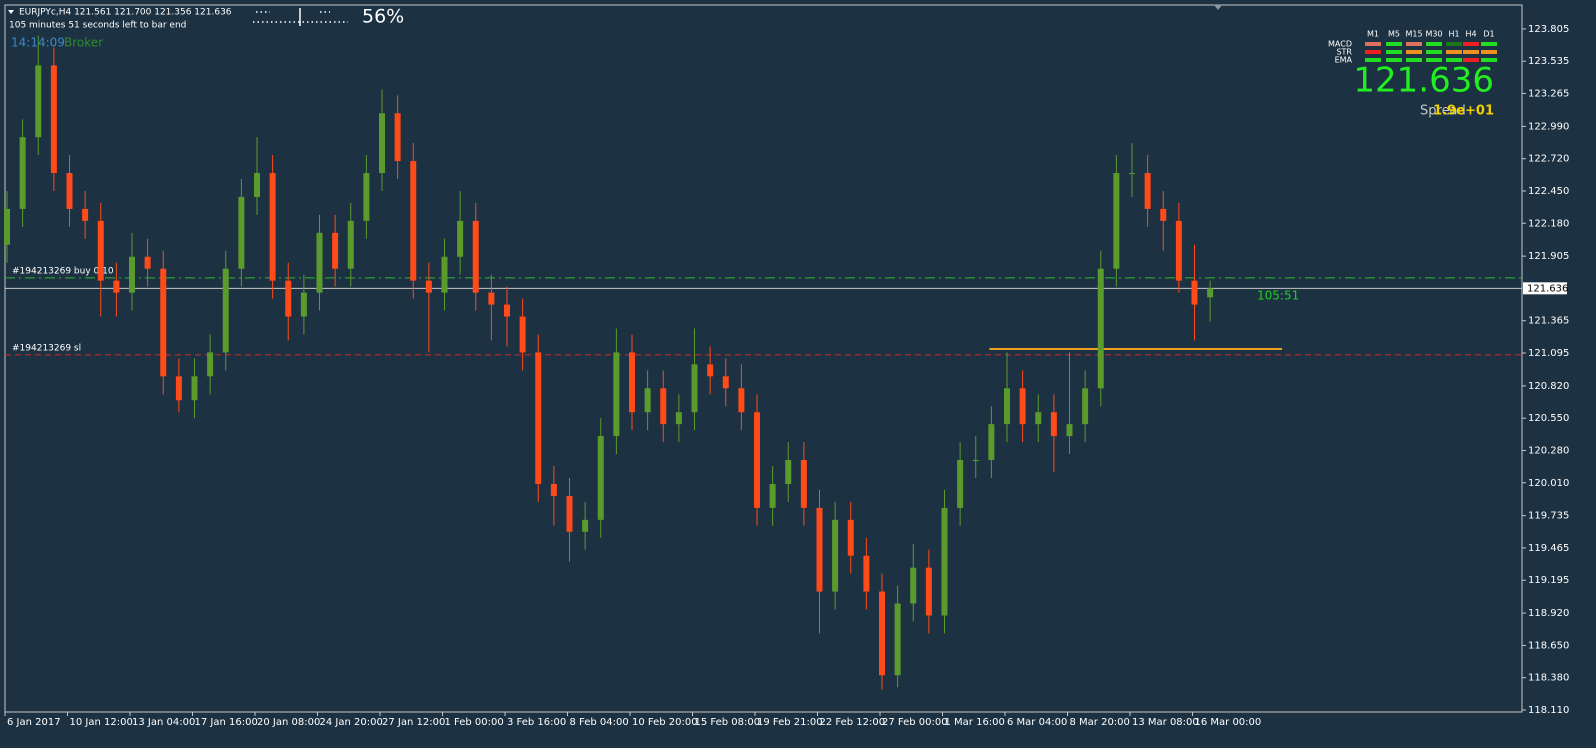 Image resolution: width=1596 pixels, height=748 pixels. Describe the element at coordinates (101, 722) in the screenshot. I see `x-tick-label: 10 Jan 12:00` at that location.